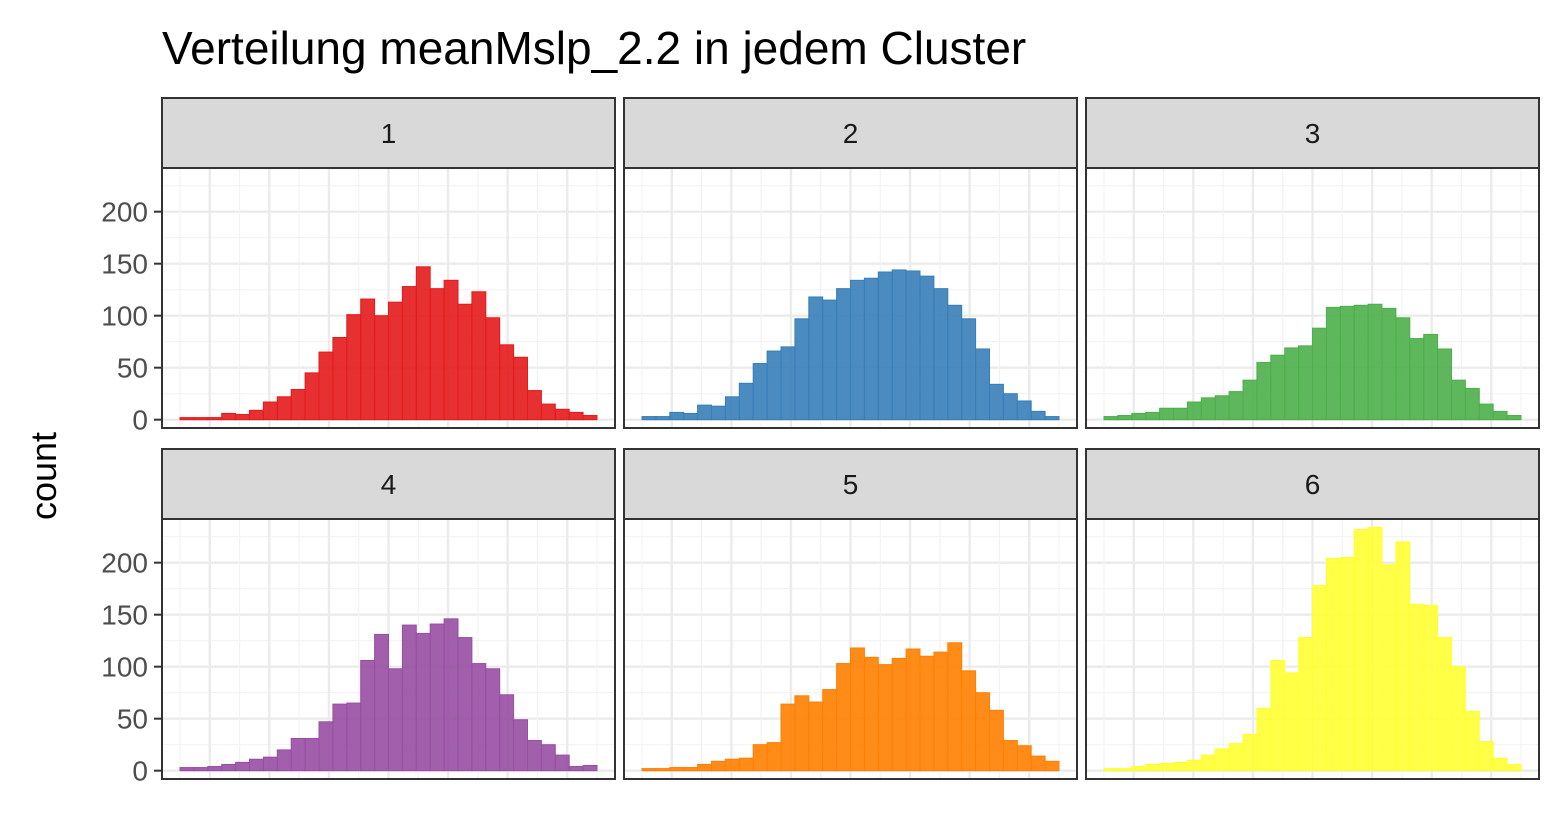 Image resolution: width=1565 pixels, height=818 pixels. What do you see at coordinates (358, 266) in the screenshot?
I see `panel-1: 1 0 50 100 150 200` at bounding box center [358, 266].